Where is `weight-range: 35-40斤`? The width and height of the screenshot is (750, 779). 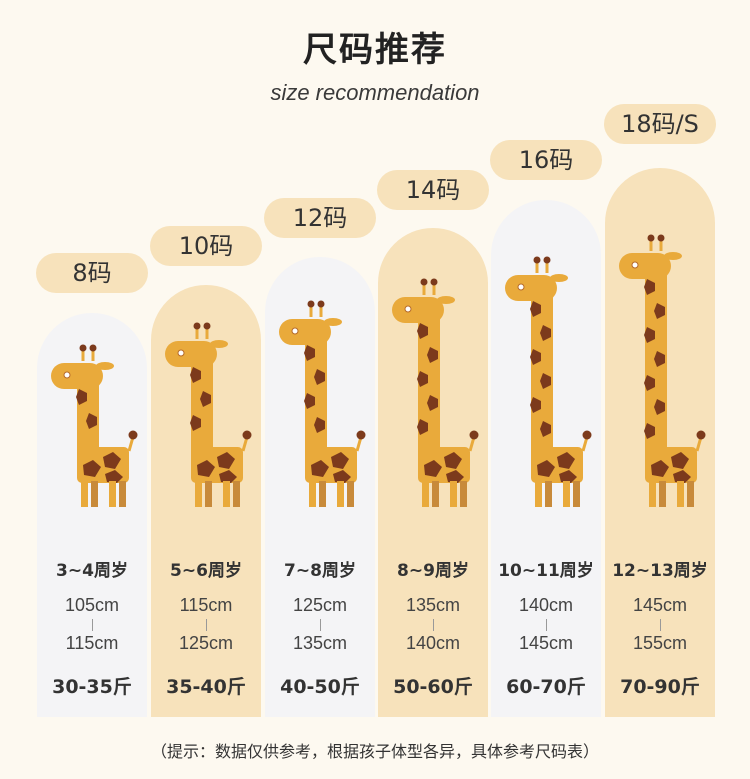
weight-range: 35-40斤 is located at coordinates (206, 687).